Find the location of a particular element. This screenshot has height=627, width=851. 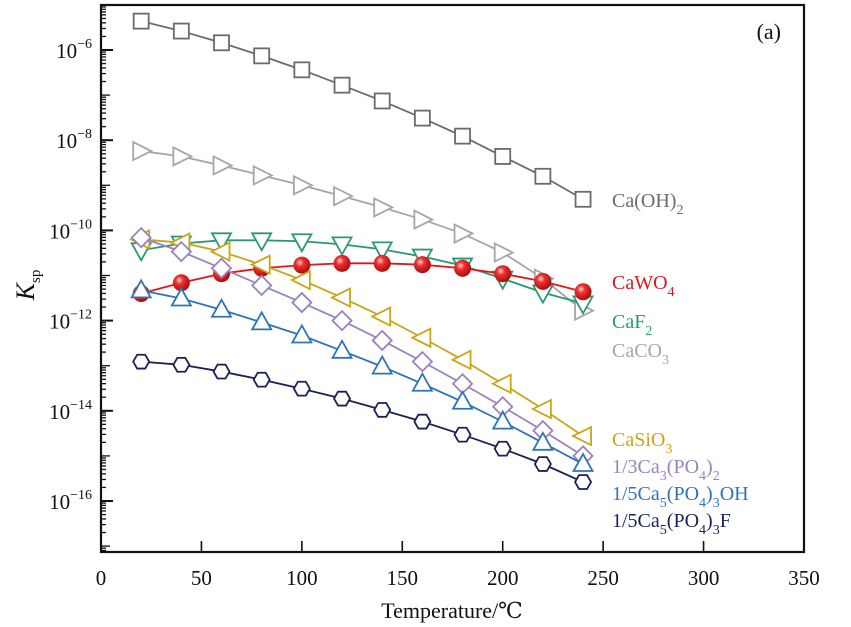

series-caf2 is located at coordinates (362, 274).